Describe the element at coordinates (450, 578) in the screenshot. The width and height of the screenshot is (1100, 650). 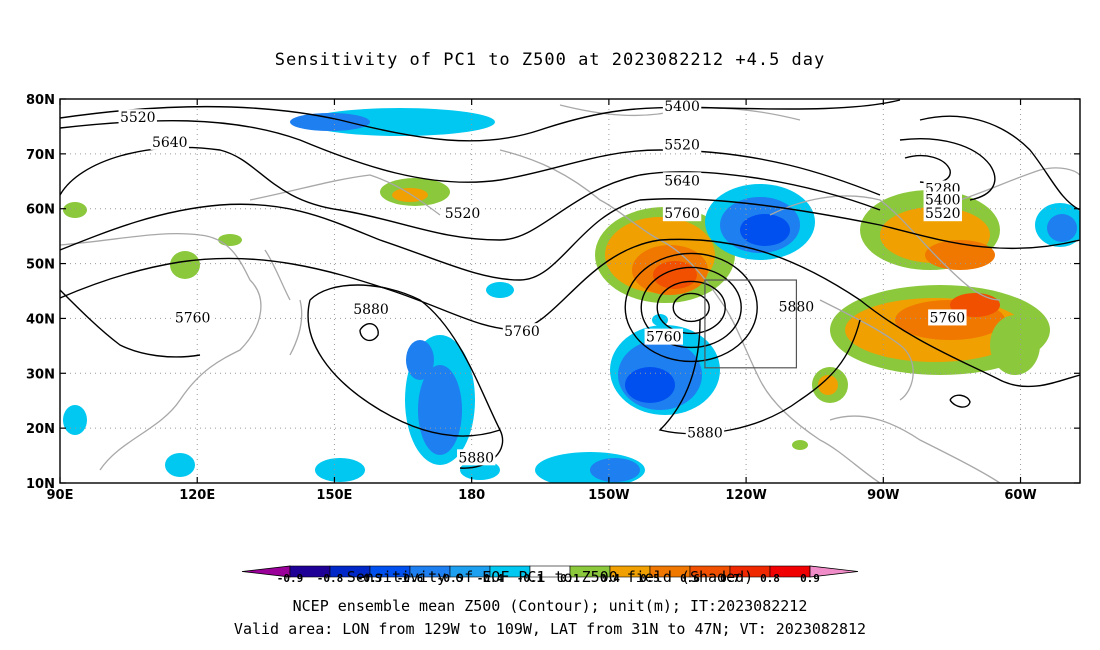
I see `colorbar-label: -0.5` at that location.